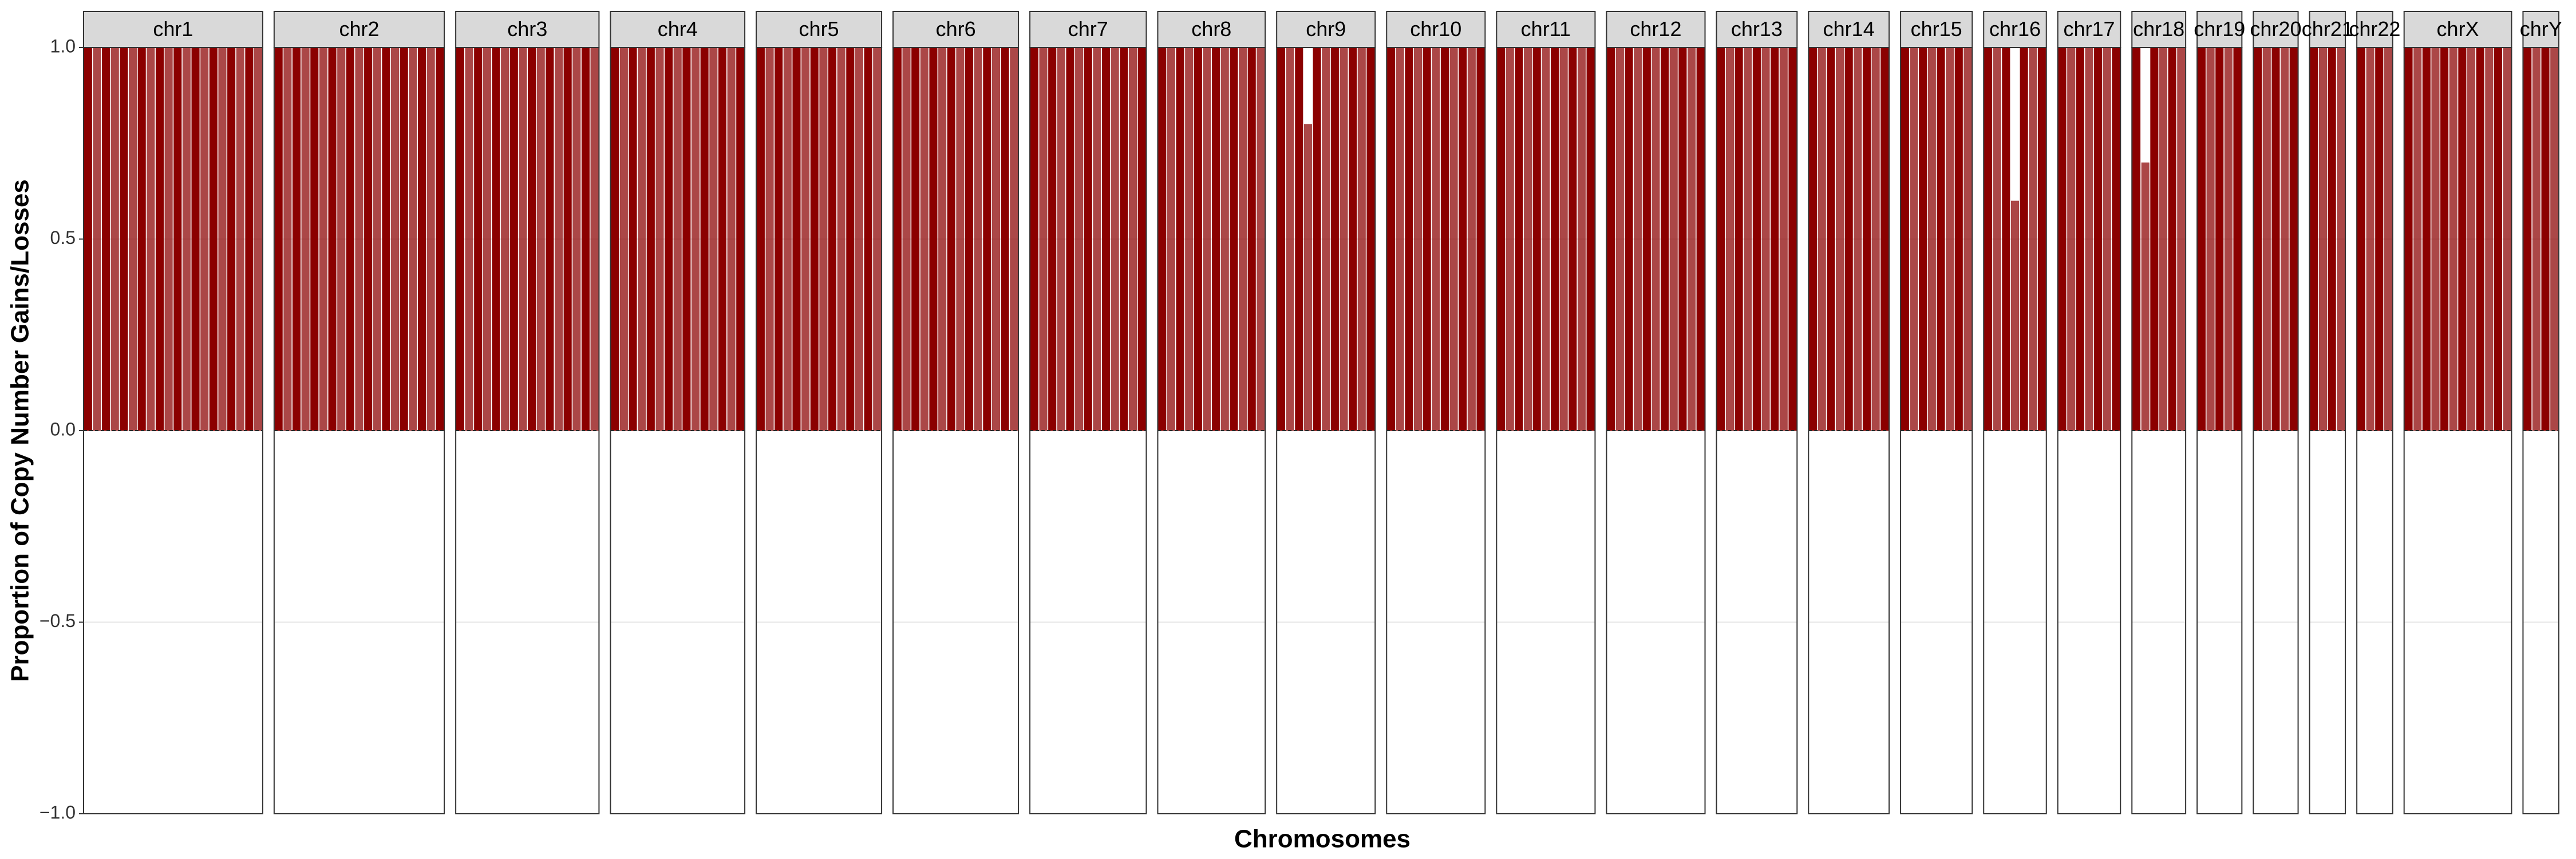 The image size is (2576, 859). I want to click on strip-label: chr20, so click(2275, 29).